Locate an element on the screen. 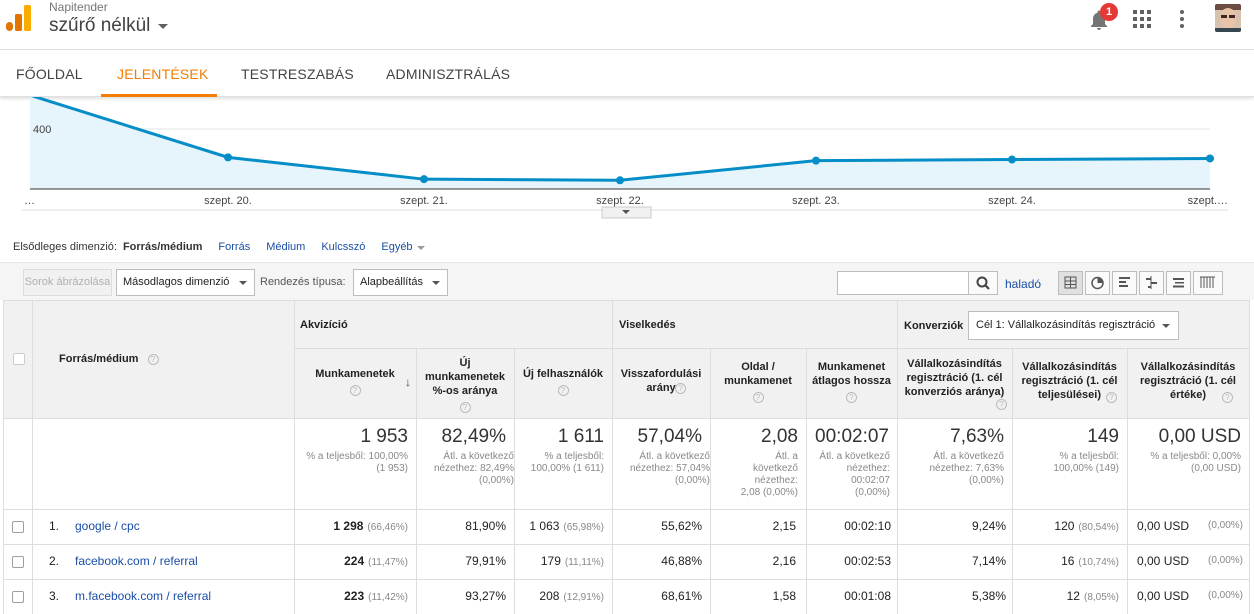 Image resolution: width=1254 pixels, height=614 pixels. new-users-value: 1 063 is located at coordinates (544, 526).